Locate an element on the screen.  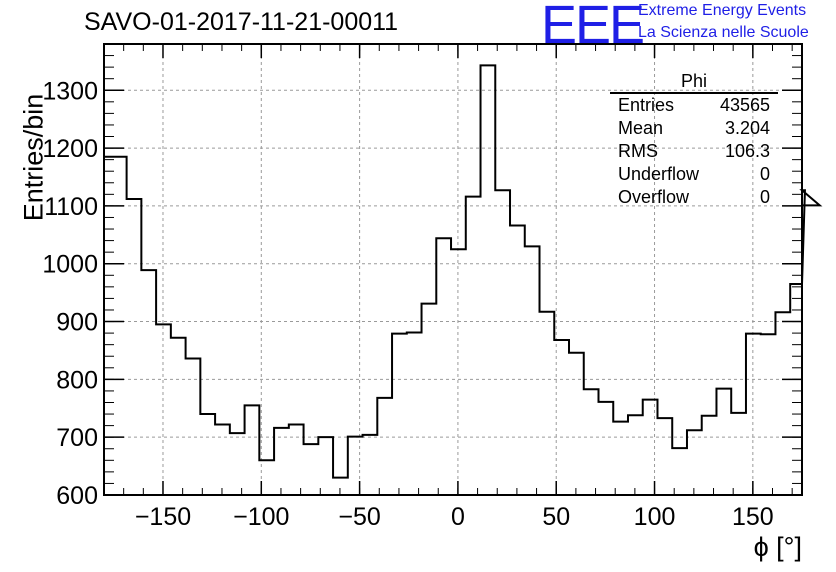
y-tick-label: 600 is located at coordinates (77, 496).